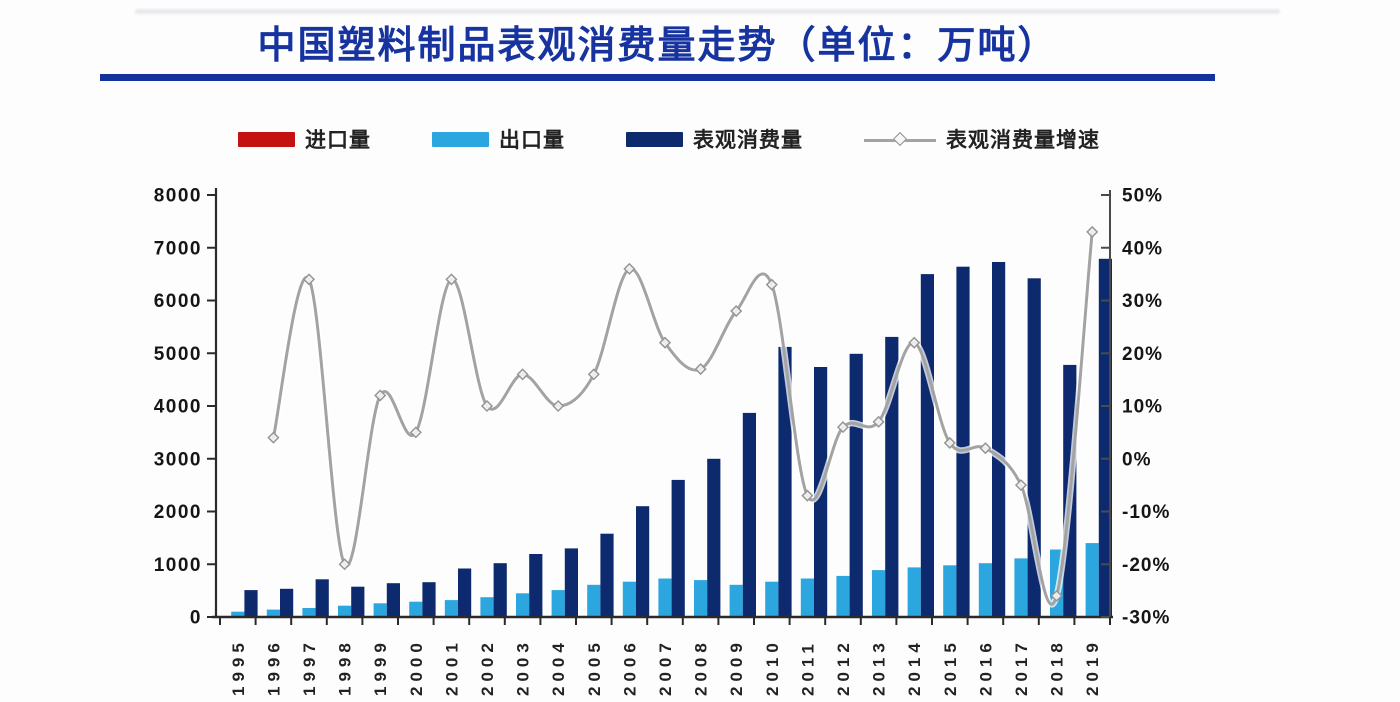 Image resolution: width=1400 pixels, height=702 pixels. I want to click on x-axis-label: 2018, so click(1057, 667).